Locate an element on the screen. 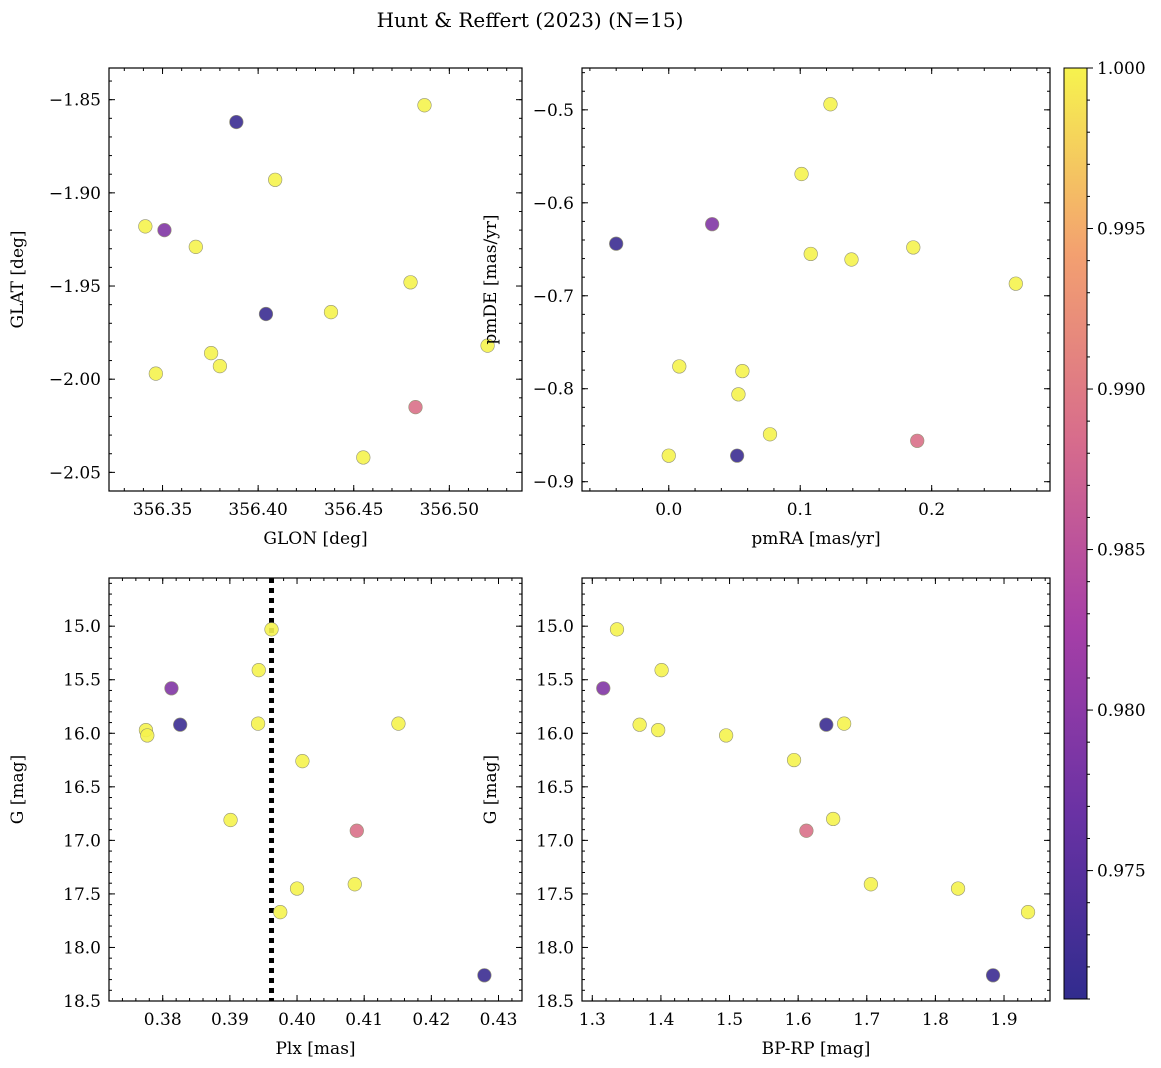 The image size is (1161, 1068). x-axis-label: pmRA [mas/yr] is located at coordinates (815, 539).